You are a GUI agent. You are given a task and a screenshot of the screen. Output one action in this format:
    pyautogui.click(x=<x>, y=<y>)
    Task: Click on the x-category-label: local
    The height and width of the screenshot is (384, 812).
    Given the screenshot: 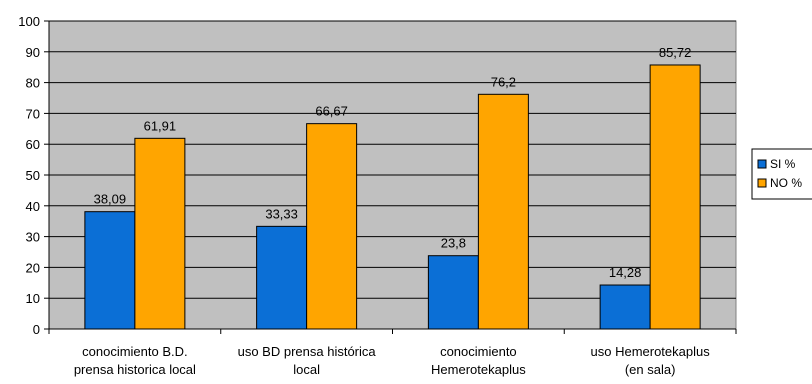 What is the action you would take?
    pyautogui.click(x=306, y=369)
    